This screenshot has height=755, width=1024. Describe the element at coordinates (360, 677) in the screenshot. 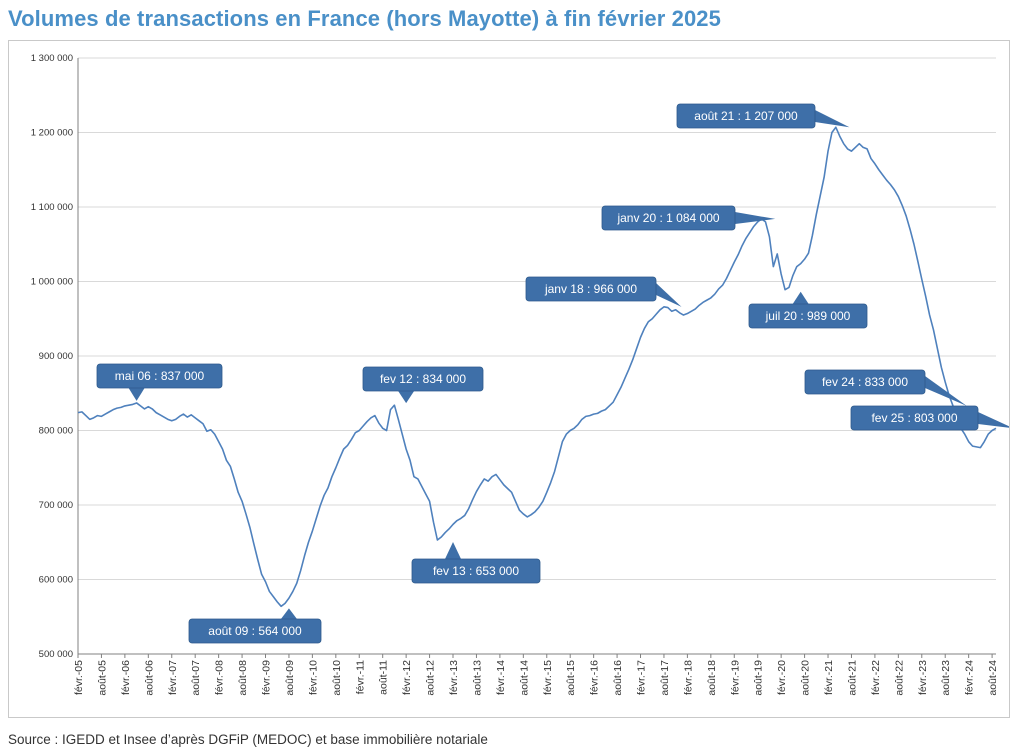

I see `x-tick-label: févr.-11` at that location.